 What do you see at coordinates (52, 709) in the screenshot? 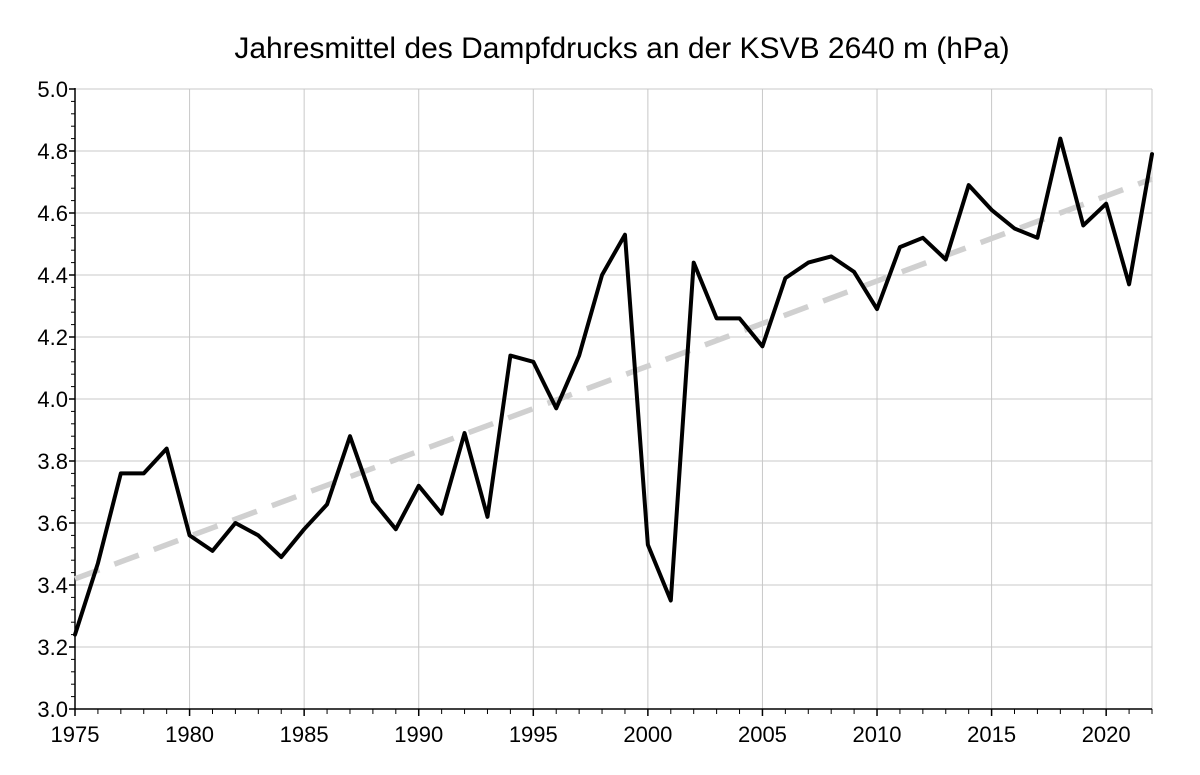
I see `y-tick-label: 3.0` at bounding box center [52, 709].